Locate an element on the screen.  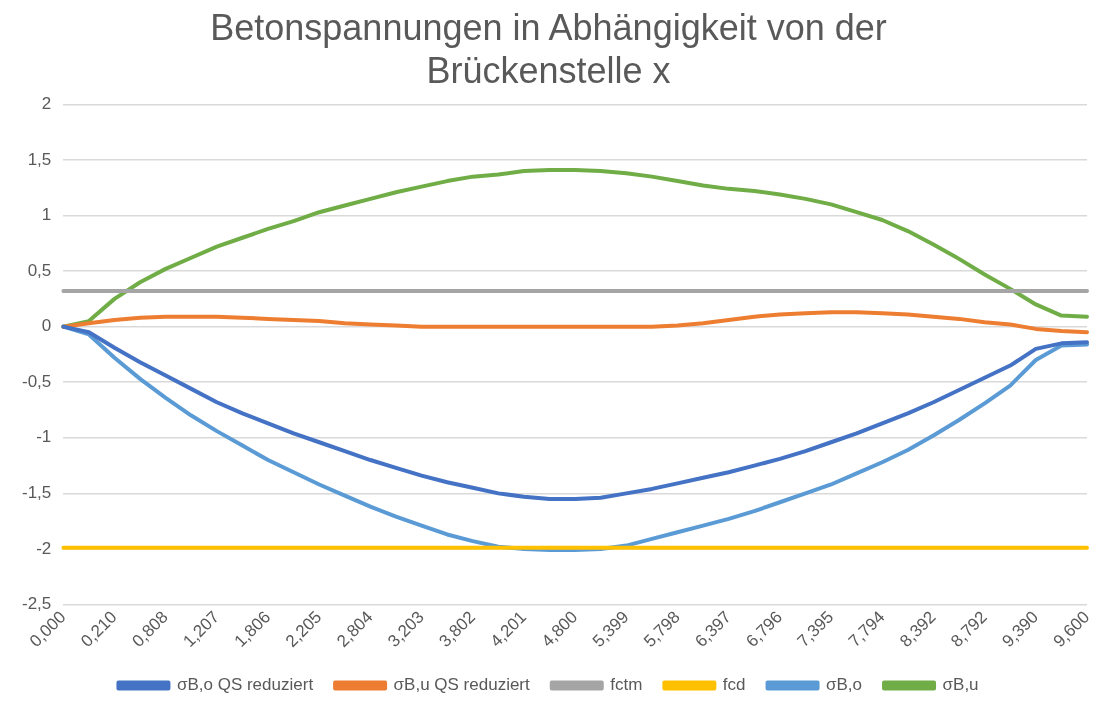
legend-label: fcd is located at coordinates (734, 685).